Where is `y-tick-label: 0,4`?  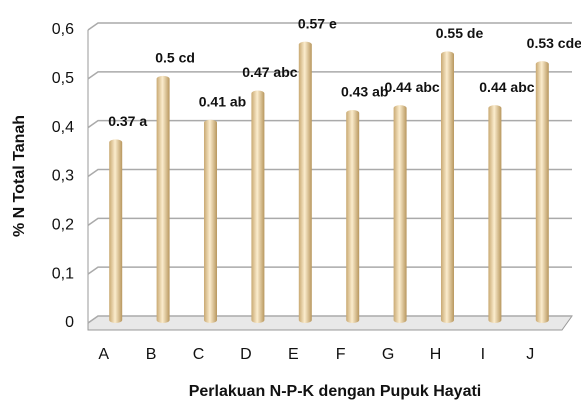 y-tick-label: 0,4 is located at coordinates (63, 127).